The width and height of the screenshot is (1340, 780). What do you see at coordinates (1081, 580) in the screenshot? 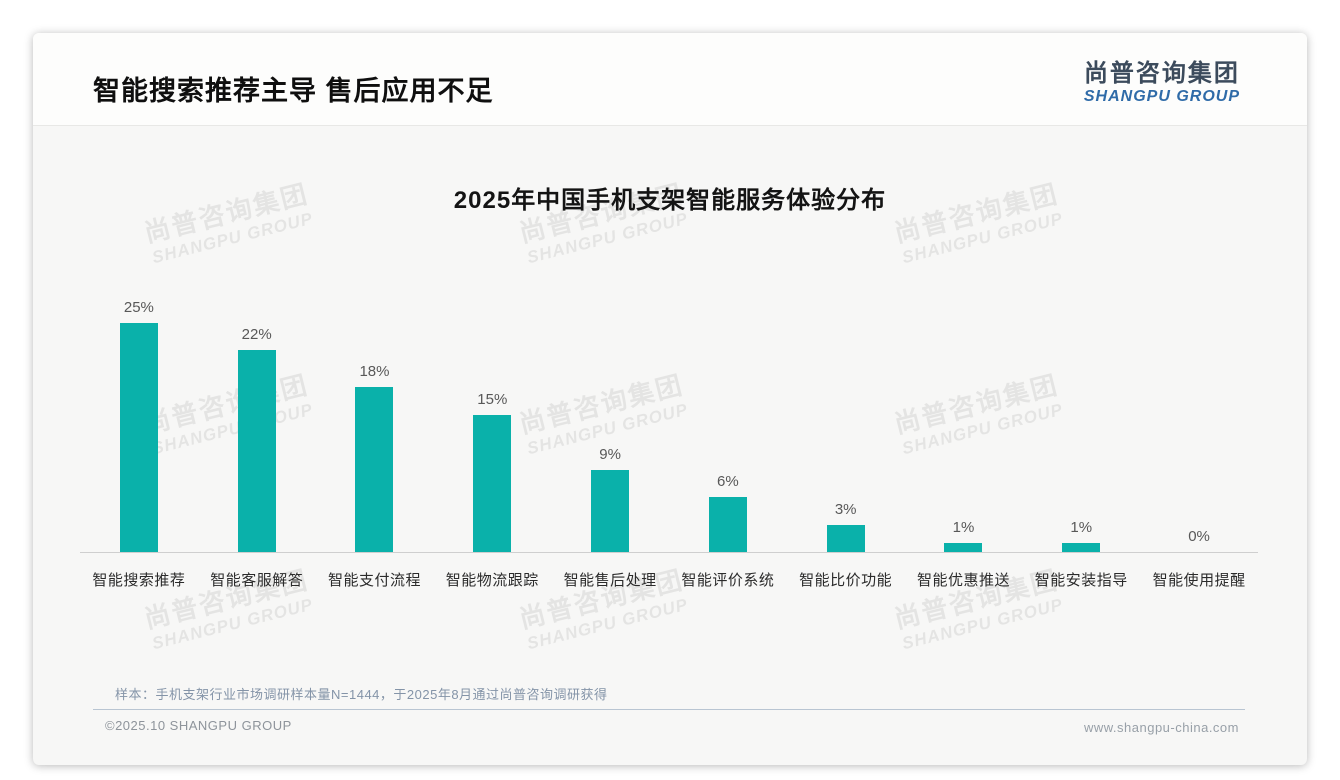
I see `category-label: 智能安装指导` at bounding box center [1081, 580].